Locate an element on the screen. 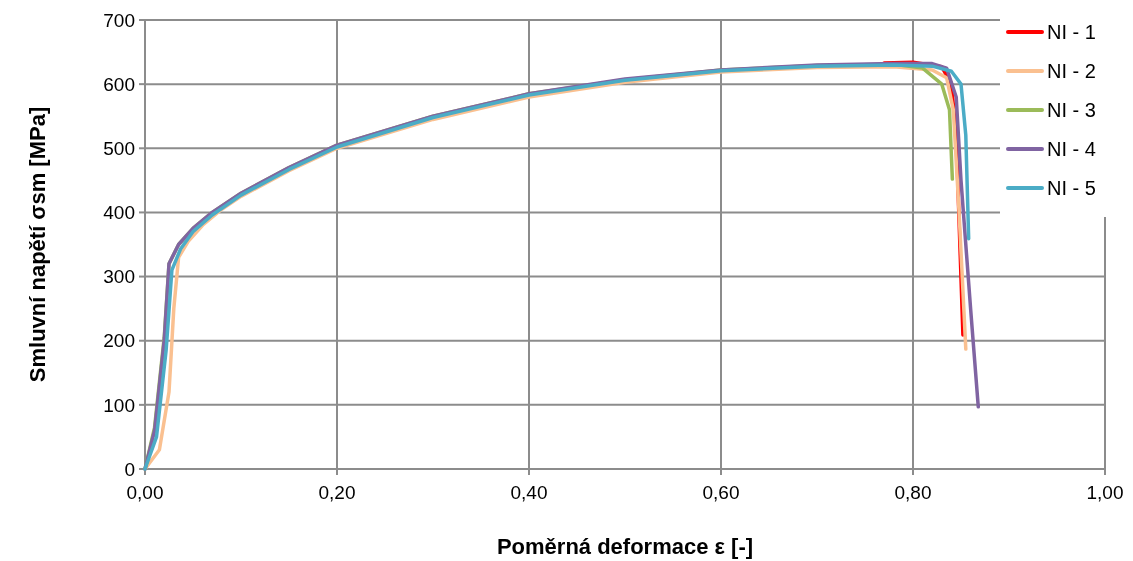 This screenshot has height=561, width=1133. legend-label: NI - 1 is located at coordinates (1071, 32).